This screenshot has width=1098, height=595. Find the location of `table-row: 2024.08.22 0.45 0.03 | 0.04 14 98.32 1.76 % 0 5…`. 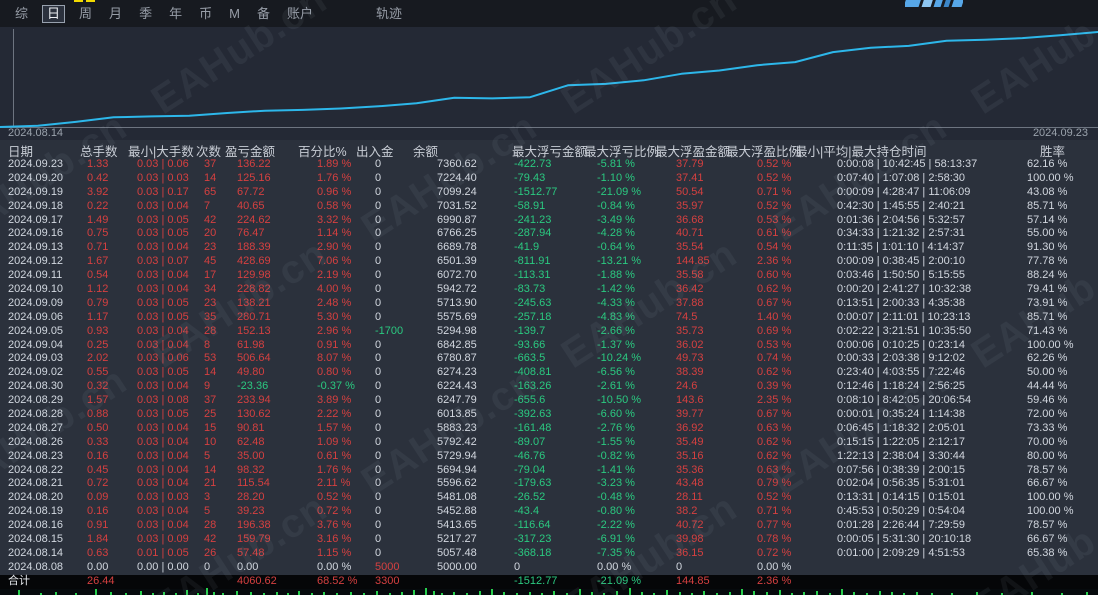

table-row: 2024.08.22 0.45 0.03 | 0.04 14 98.32 1.76 % 0 5… is located at coordinates (549, 471).